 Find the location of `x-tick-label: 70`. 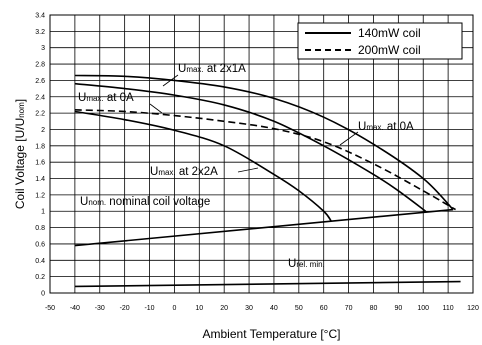

x-tick-label: 70 is located at coordinates (349, 308).